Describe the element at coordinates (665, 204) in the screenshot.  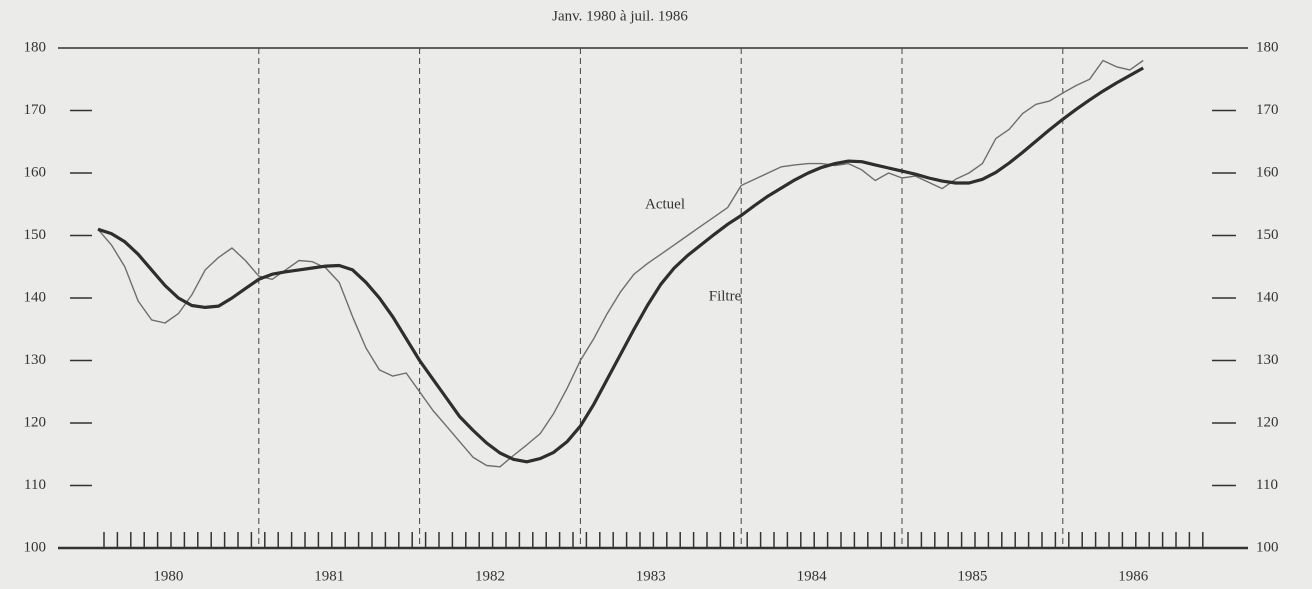
I see `series-label: Actuel` at that location.